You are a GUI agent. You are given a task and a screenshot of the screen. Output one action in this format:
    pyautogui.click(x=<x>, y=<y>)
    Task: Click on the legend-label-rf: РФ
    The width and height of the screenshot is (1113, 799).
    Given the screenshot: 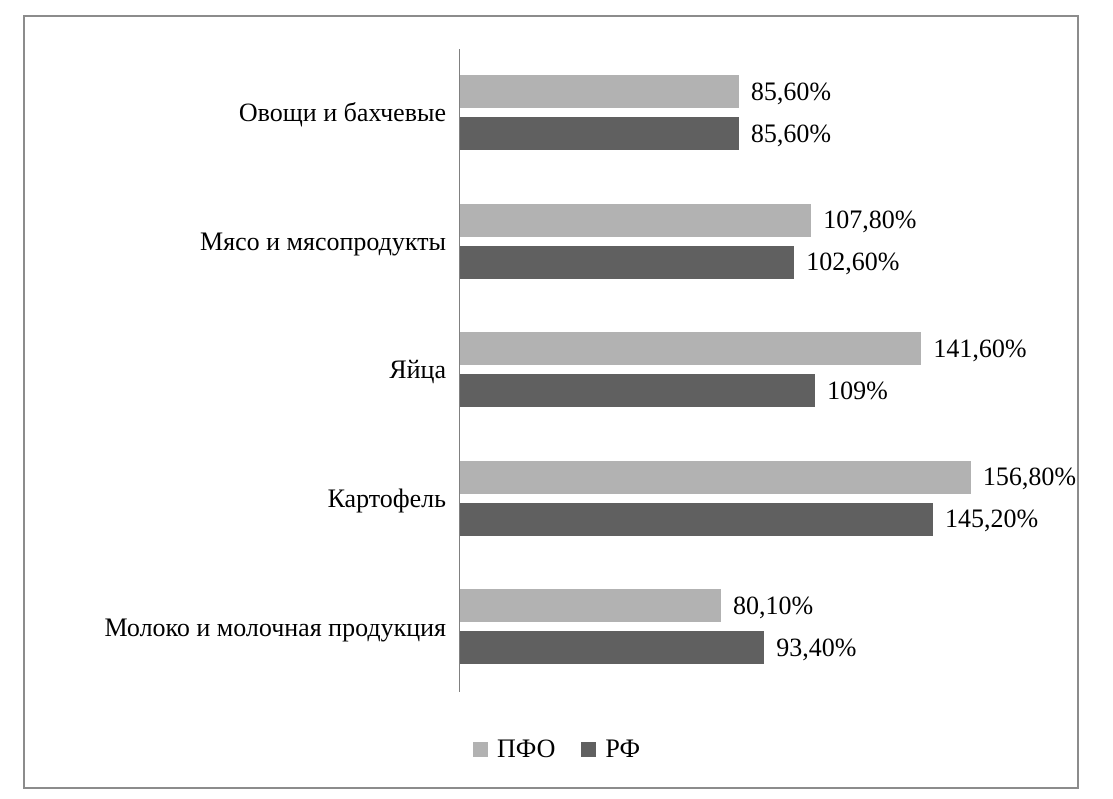 What is the action you would take?
    pyautogui.click(x=622, y=748)
    